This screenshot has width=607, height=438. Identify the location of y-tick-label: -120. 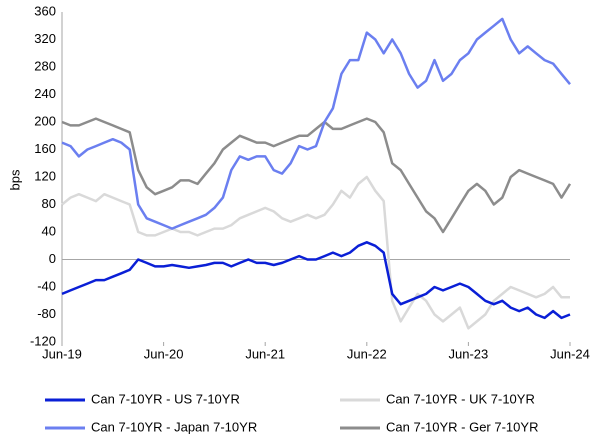
(43, 340).